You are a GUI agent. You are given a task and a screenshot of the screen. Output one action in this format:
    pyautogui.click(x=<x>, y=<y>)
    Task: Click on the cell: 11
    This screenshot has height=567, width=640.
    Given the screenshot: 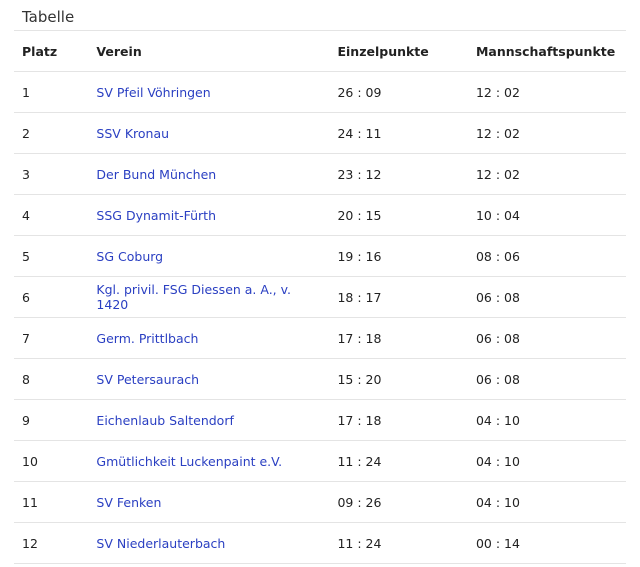 What is the action you would take?
    pyautogui.click(x=51, y=502)
    